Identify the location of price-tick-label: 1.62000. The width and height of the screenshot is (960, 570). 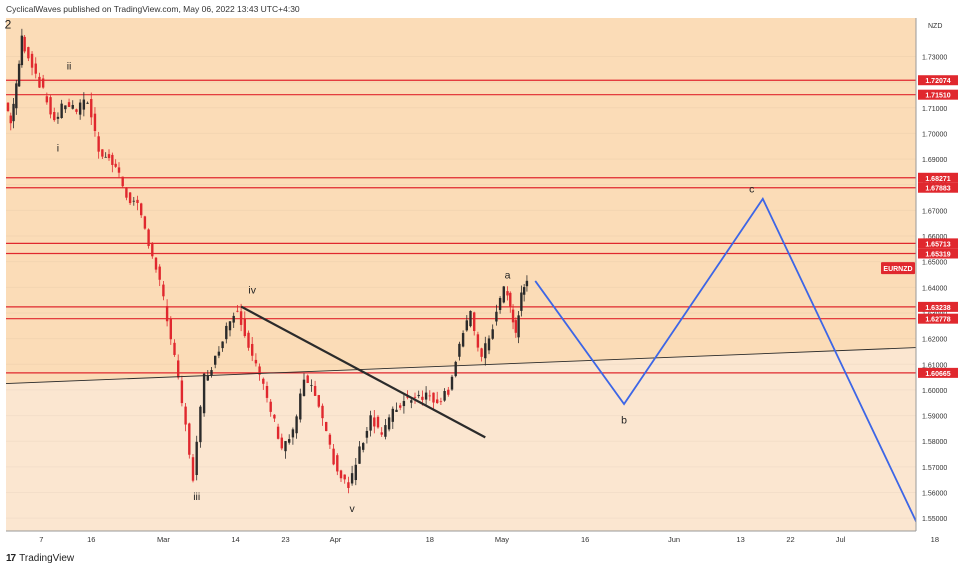
(934, 340).